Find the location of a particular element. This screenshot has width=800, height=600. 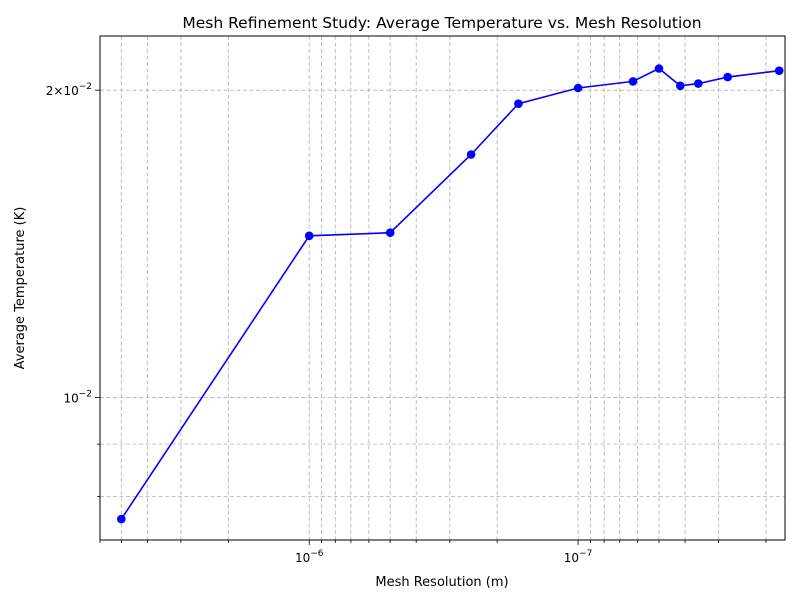

y-tick-label: 2×10⁻² is located at coordinates (69, 90).